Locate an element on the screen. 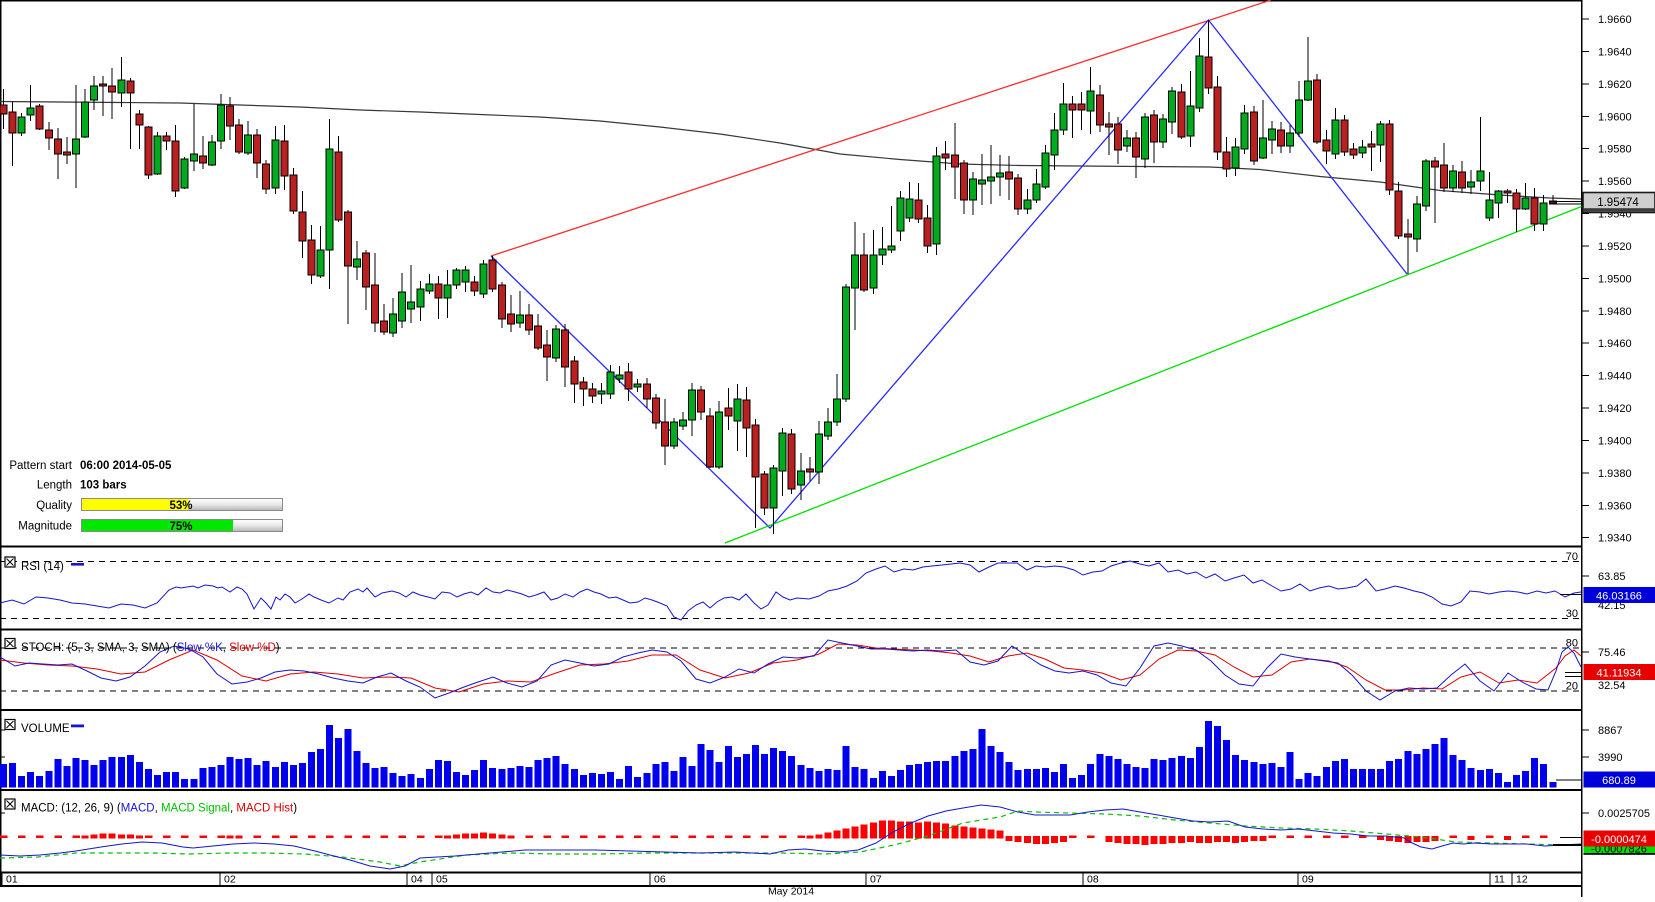 The width and height of the screenshot is (1655, 902). svg-text: 08 is located at coordinates (1093, 880).